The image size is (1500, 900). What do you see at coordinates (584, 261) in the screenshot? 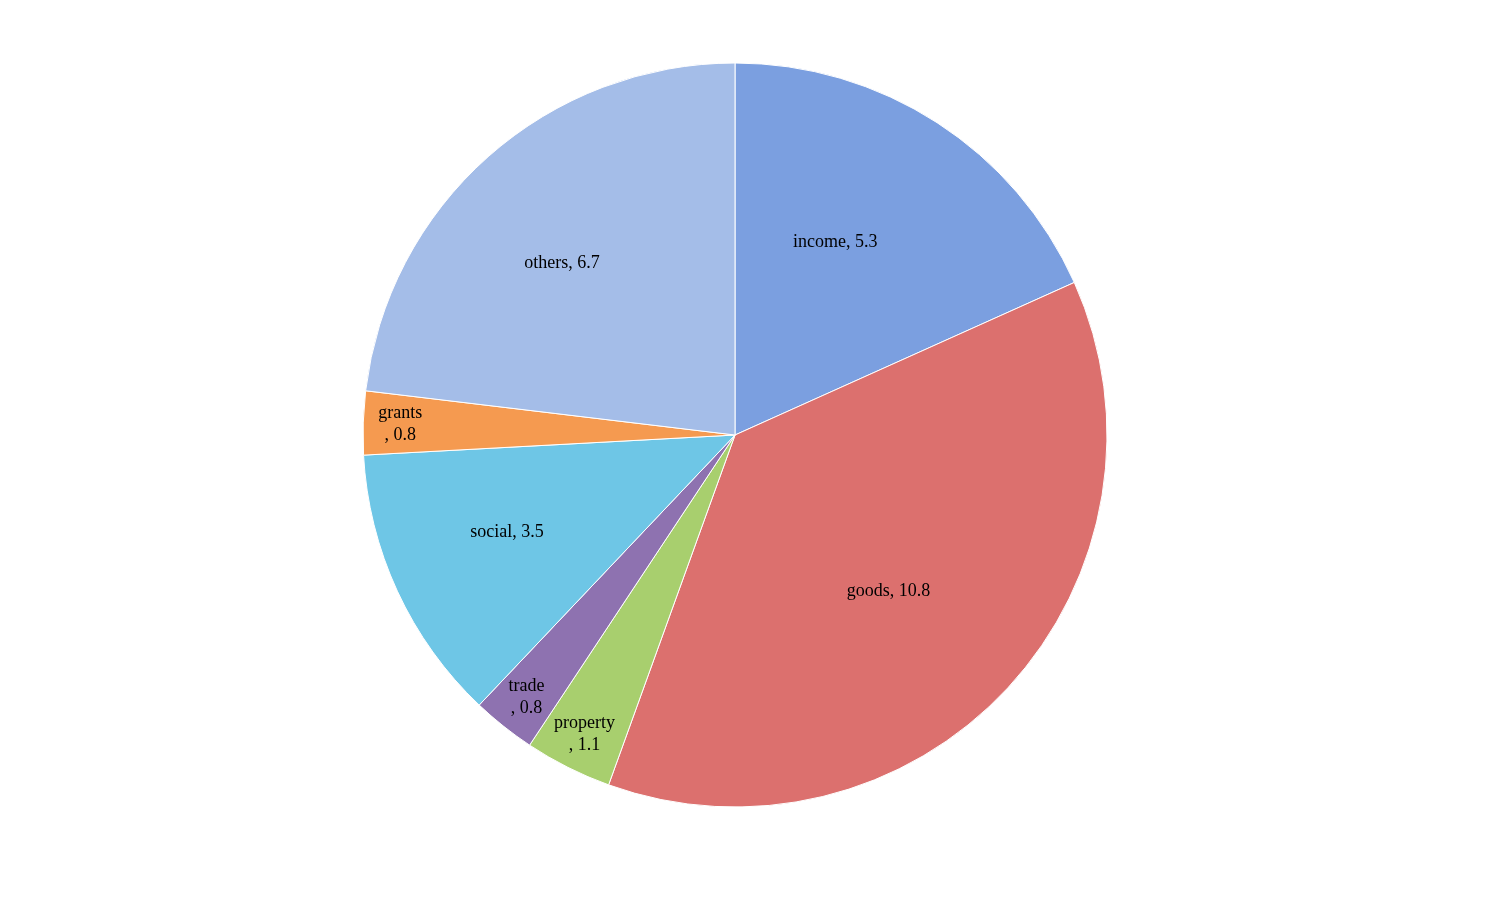
I see `data-label: , 6.7` at bounding box center [584, 261].